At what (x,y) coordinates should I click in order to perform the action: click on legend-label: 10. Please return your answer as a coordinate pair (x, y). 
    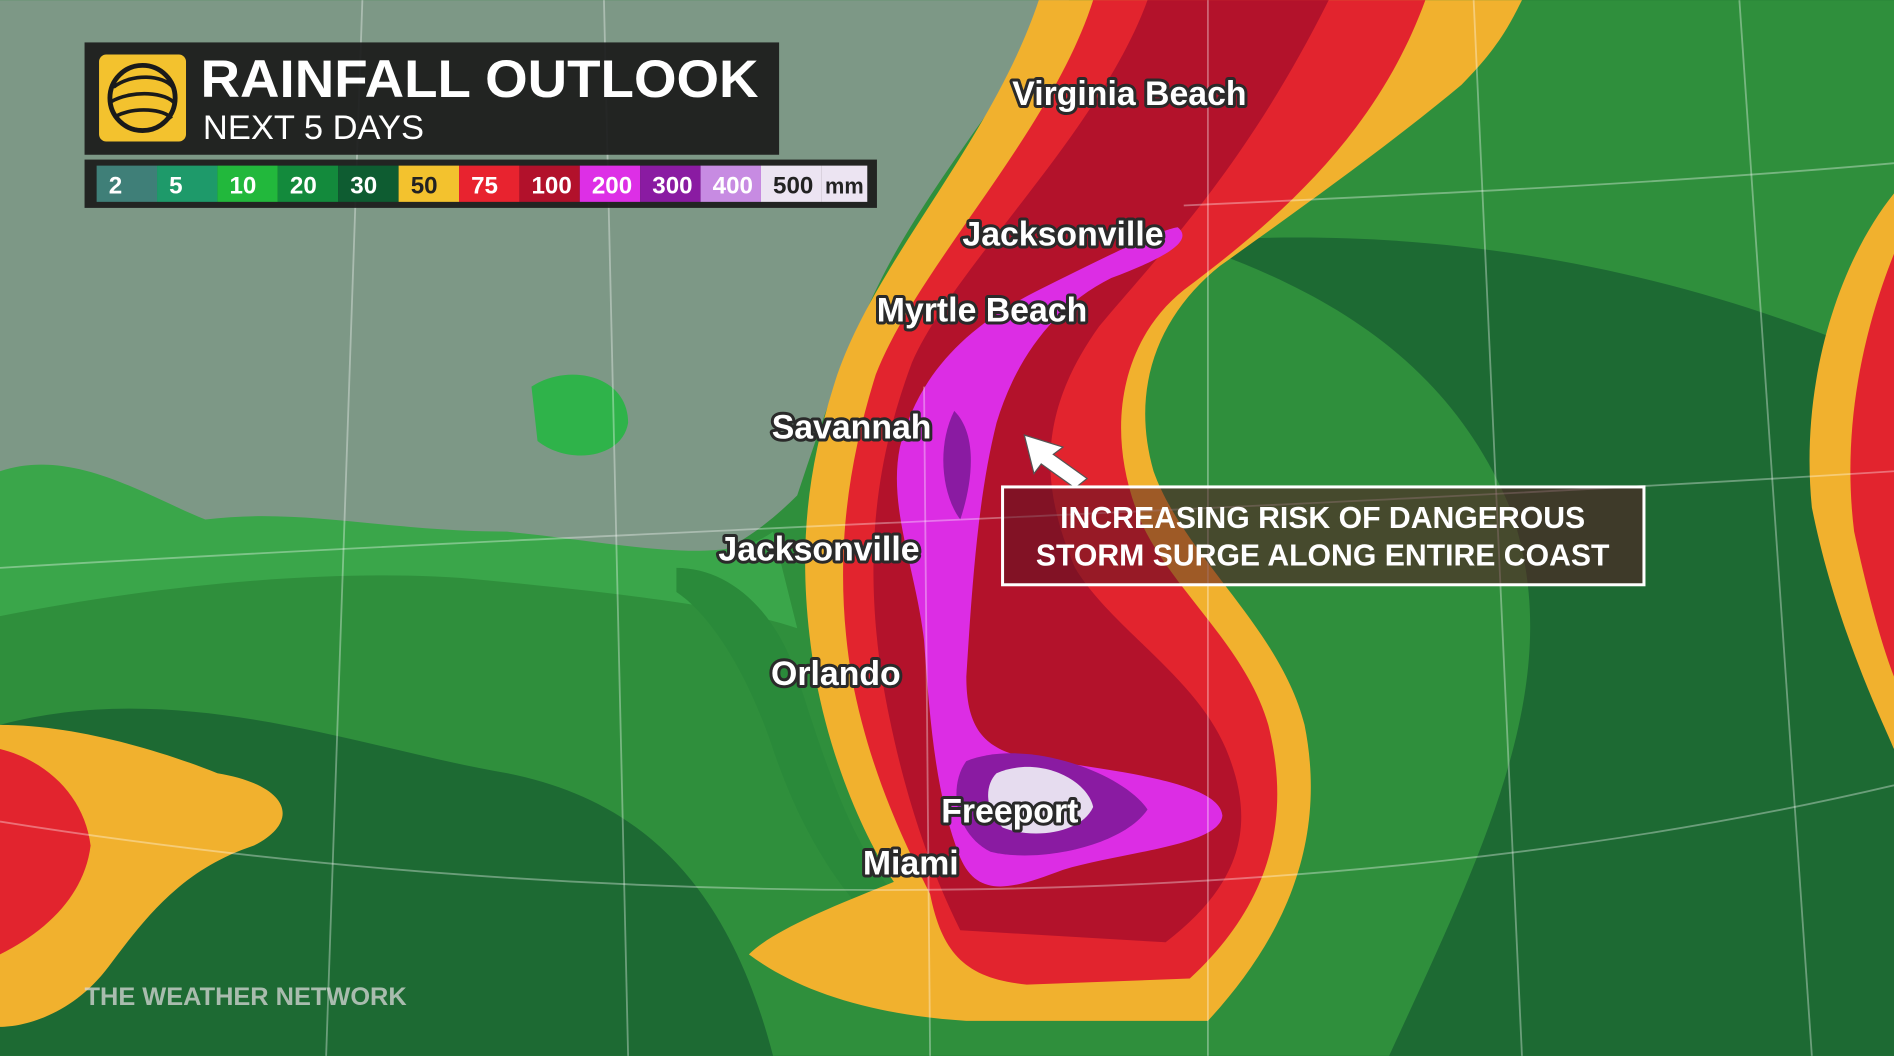
    Looking at the image, I should click on (243, 185).